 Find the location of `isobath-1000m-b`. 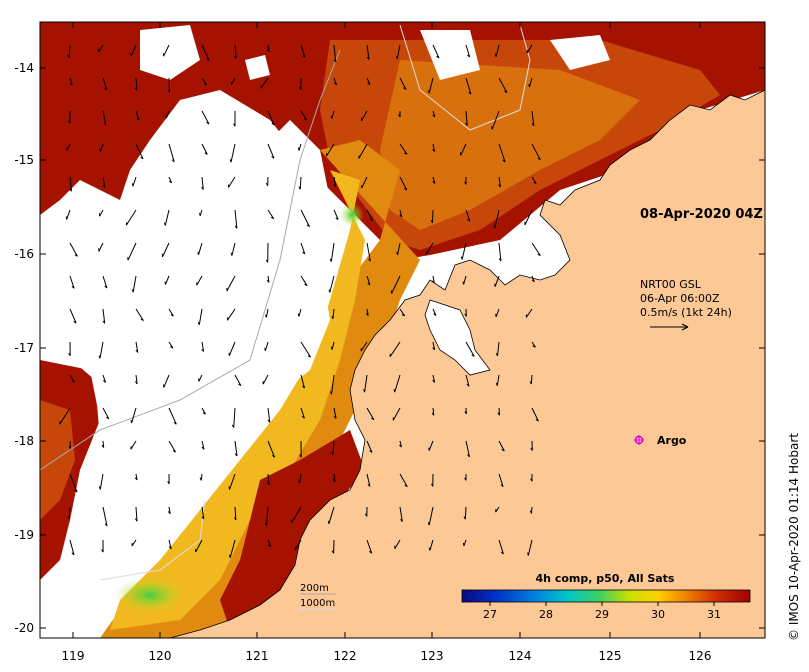

isobath-1000m-b is located at coordinates (152, 540).